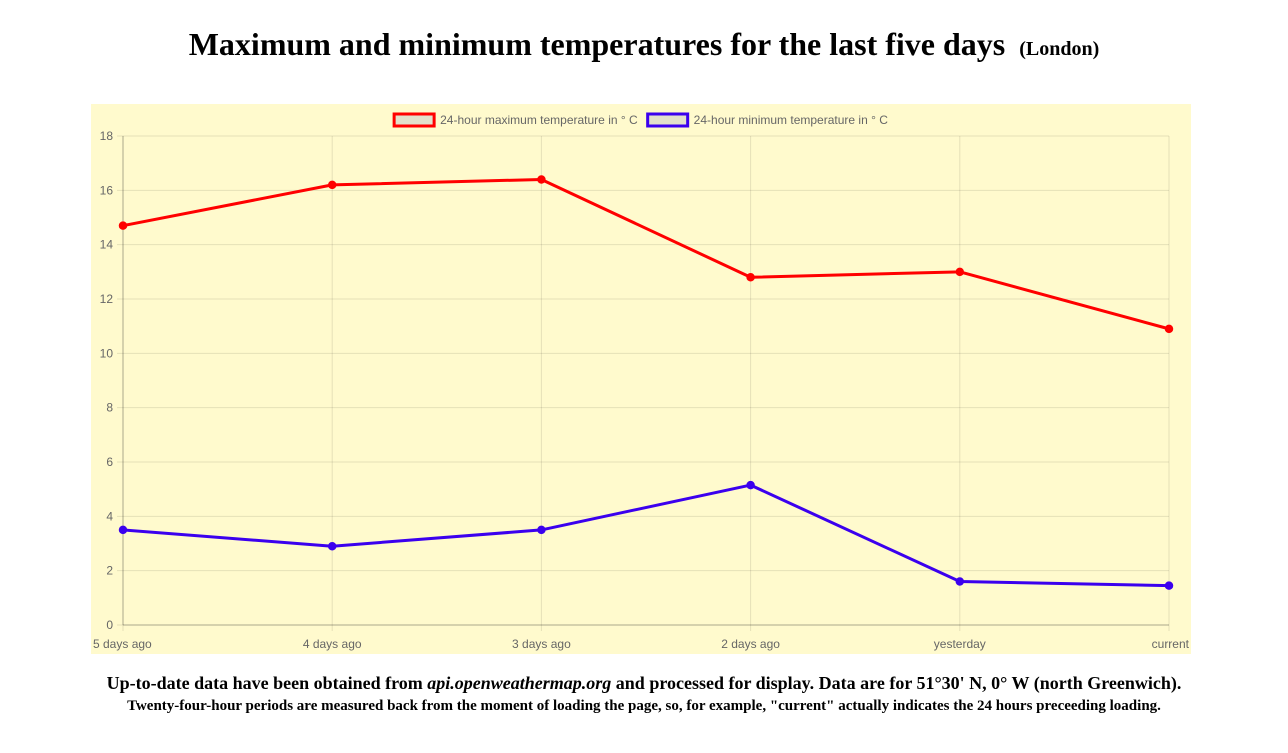  Describe the element at coordinates (541, 644) in the screenshot. I see `x-tick-label: 3 days ago` at that location.